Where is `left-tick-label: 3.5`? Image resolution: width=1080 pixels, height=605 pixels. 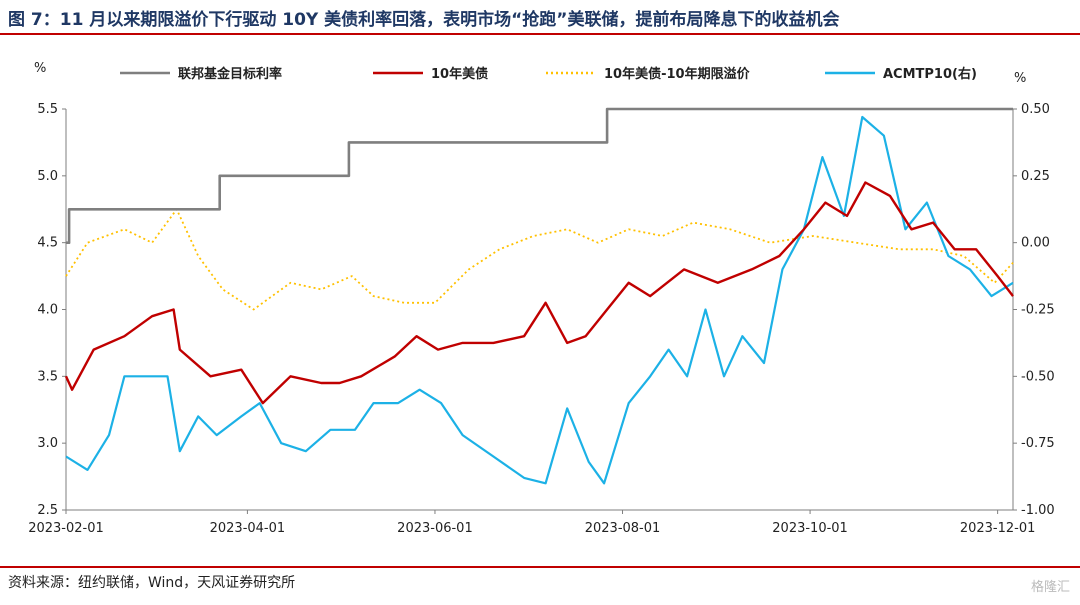 left-tick-label: 3.5 is located at coordinates (47, 376).